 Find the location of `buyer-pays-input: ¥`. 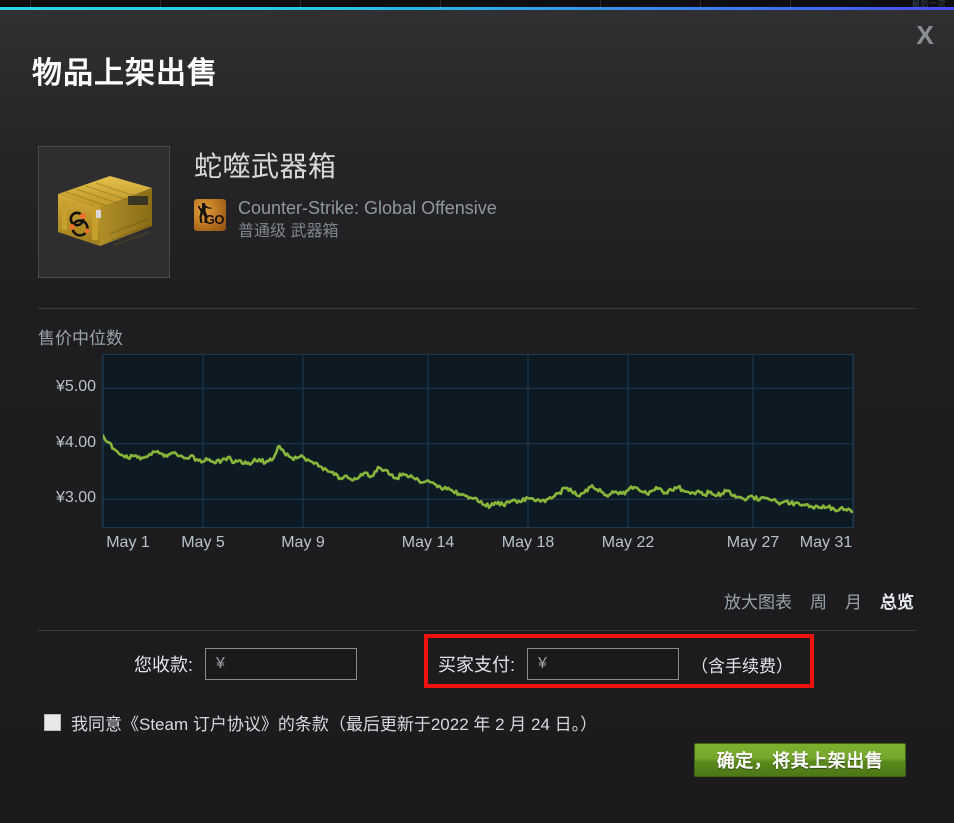

buyer-pays-input: ¥ is located at coordinates (603, 664).